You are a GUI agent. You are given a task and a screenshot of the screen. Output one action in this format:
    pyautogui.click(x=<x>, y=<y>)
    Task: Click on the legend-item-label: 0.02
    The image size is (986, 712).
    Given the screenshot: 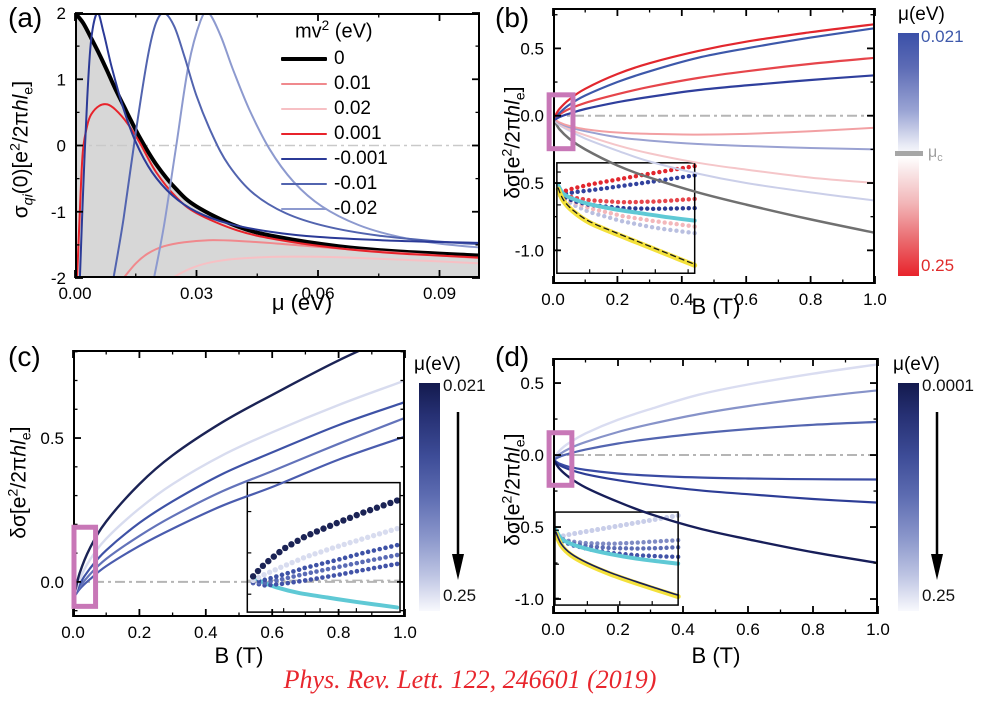 What is the action you would take?
    pyautogui.click(x=352, y=109)
    